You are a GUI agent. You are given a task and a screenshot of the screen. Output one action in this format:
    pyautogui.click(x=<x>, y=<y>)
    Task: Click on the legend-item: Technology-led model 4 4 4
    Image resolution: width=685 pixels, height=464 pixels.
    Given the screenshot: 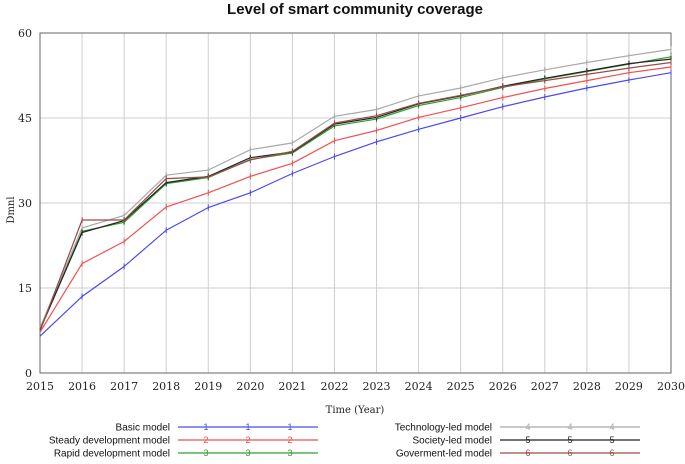 What is the action you would take?
    pyautogui.click(x=517, y=428)
    